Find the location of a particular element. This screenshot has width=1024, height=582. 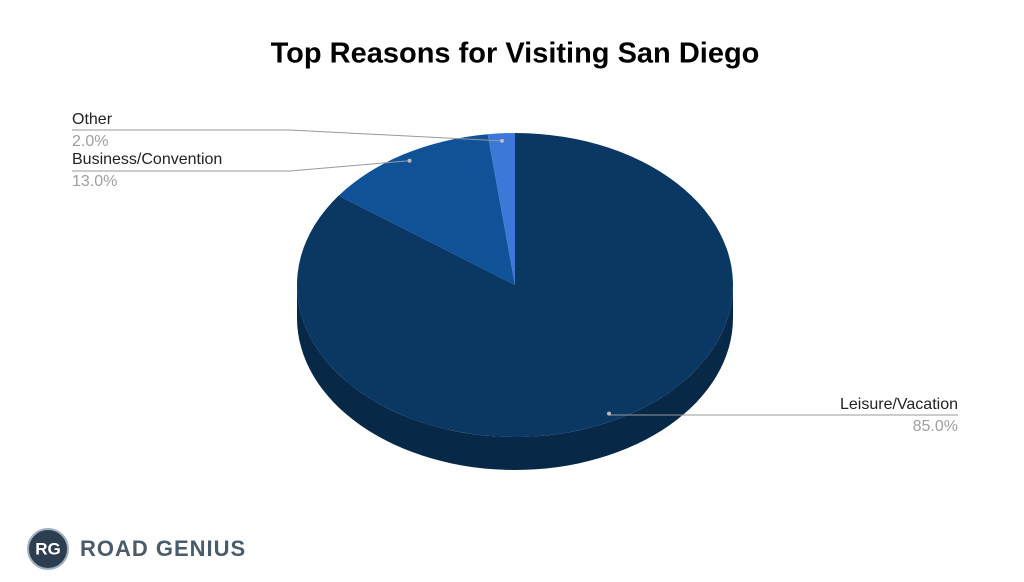

logo-name: ROAD GENIUS is located at coordinates (163, 548).